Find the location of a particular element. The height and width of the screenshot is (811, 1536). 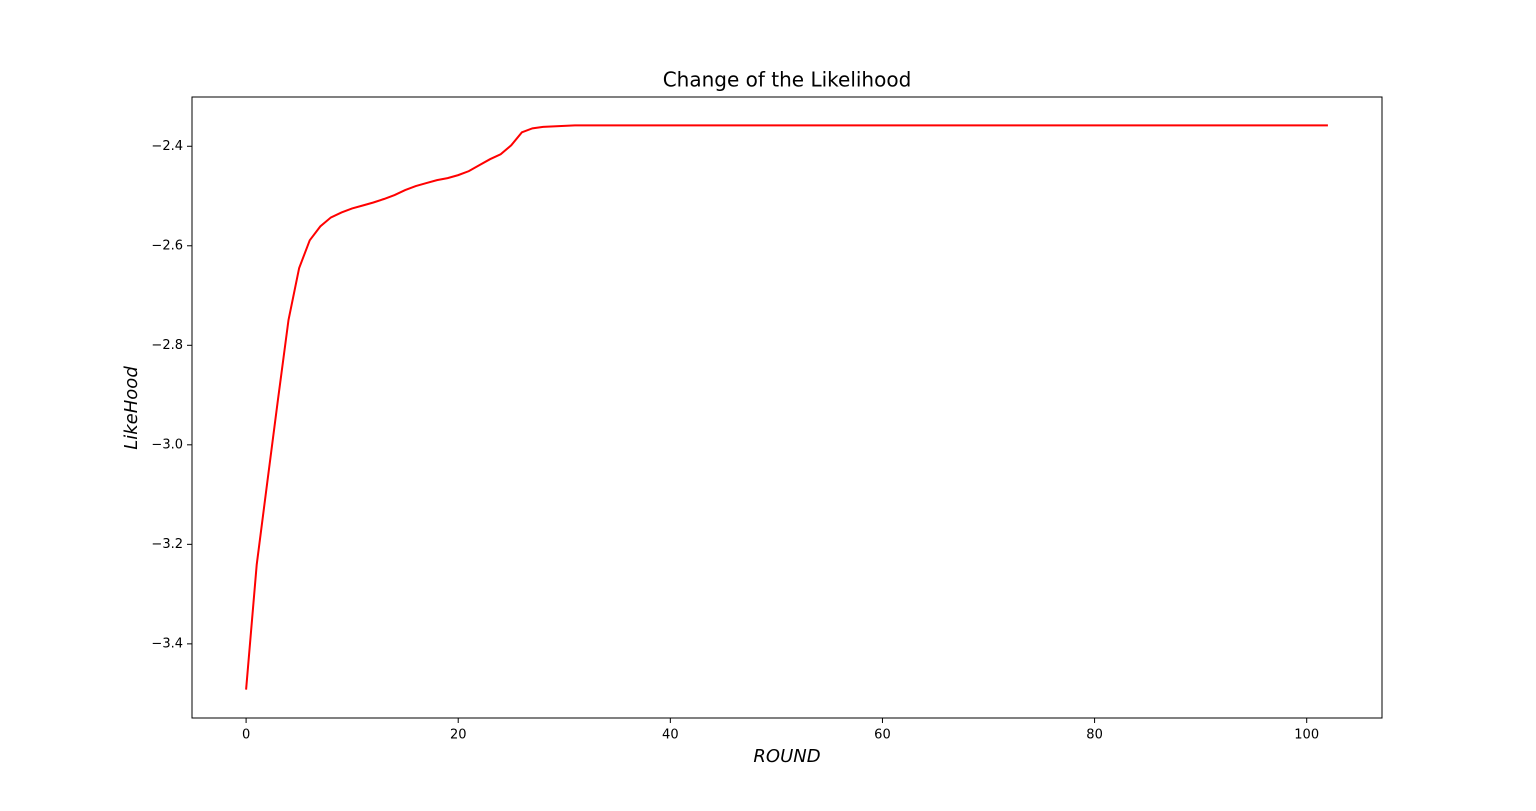

y-tick-label: −3.2 is located at coordinates (167, 544).